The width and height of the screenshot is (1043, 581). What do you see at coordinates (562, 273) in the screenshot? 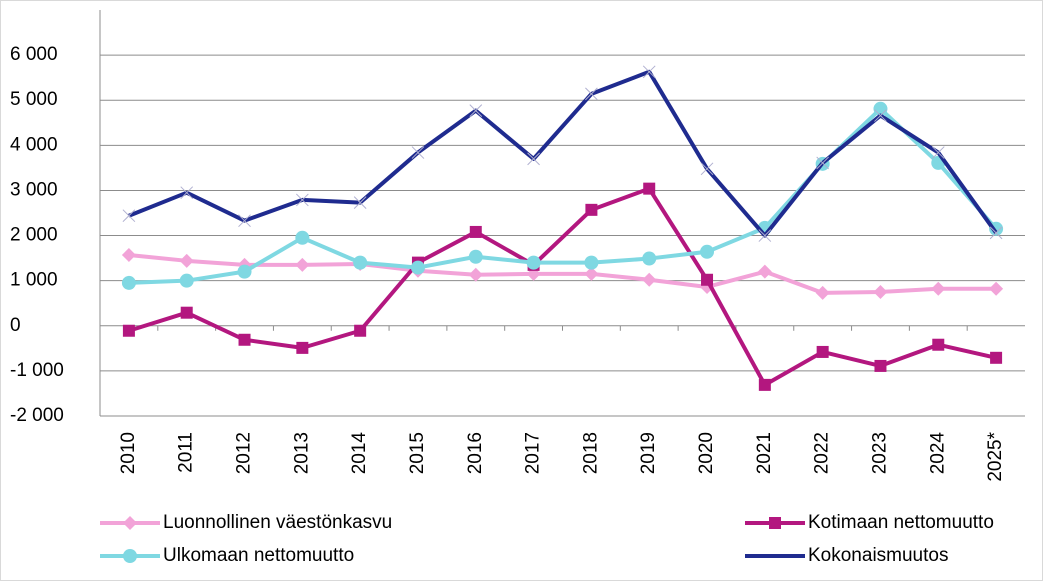
I see `series-line` at bounding box center [562, 273].